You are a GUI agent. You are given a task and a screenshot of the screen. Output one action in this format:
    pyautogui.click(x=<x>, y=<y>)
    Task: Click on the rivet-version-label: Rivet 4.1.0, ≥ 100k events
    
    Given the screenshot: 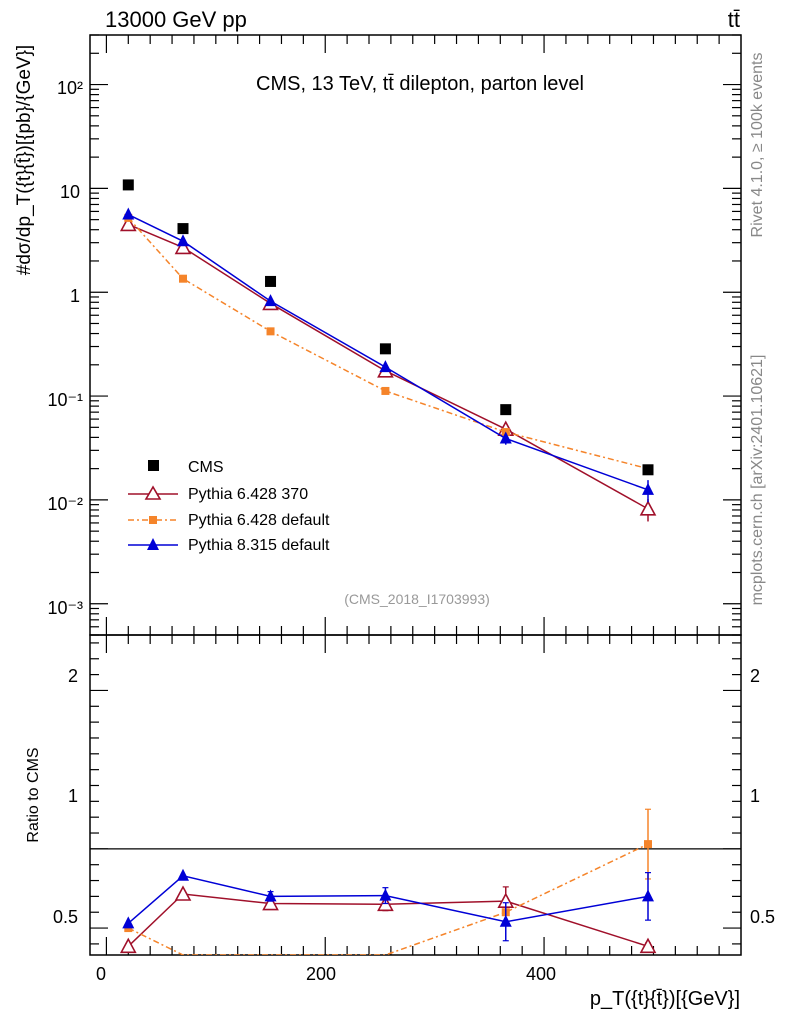 What is the action you would take?
    pyautogui.click(x=757, y=145)
    